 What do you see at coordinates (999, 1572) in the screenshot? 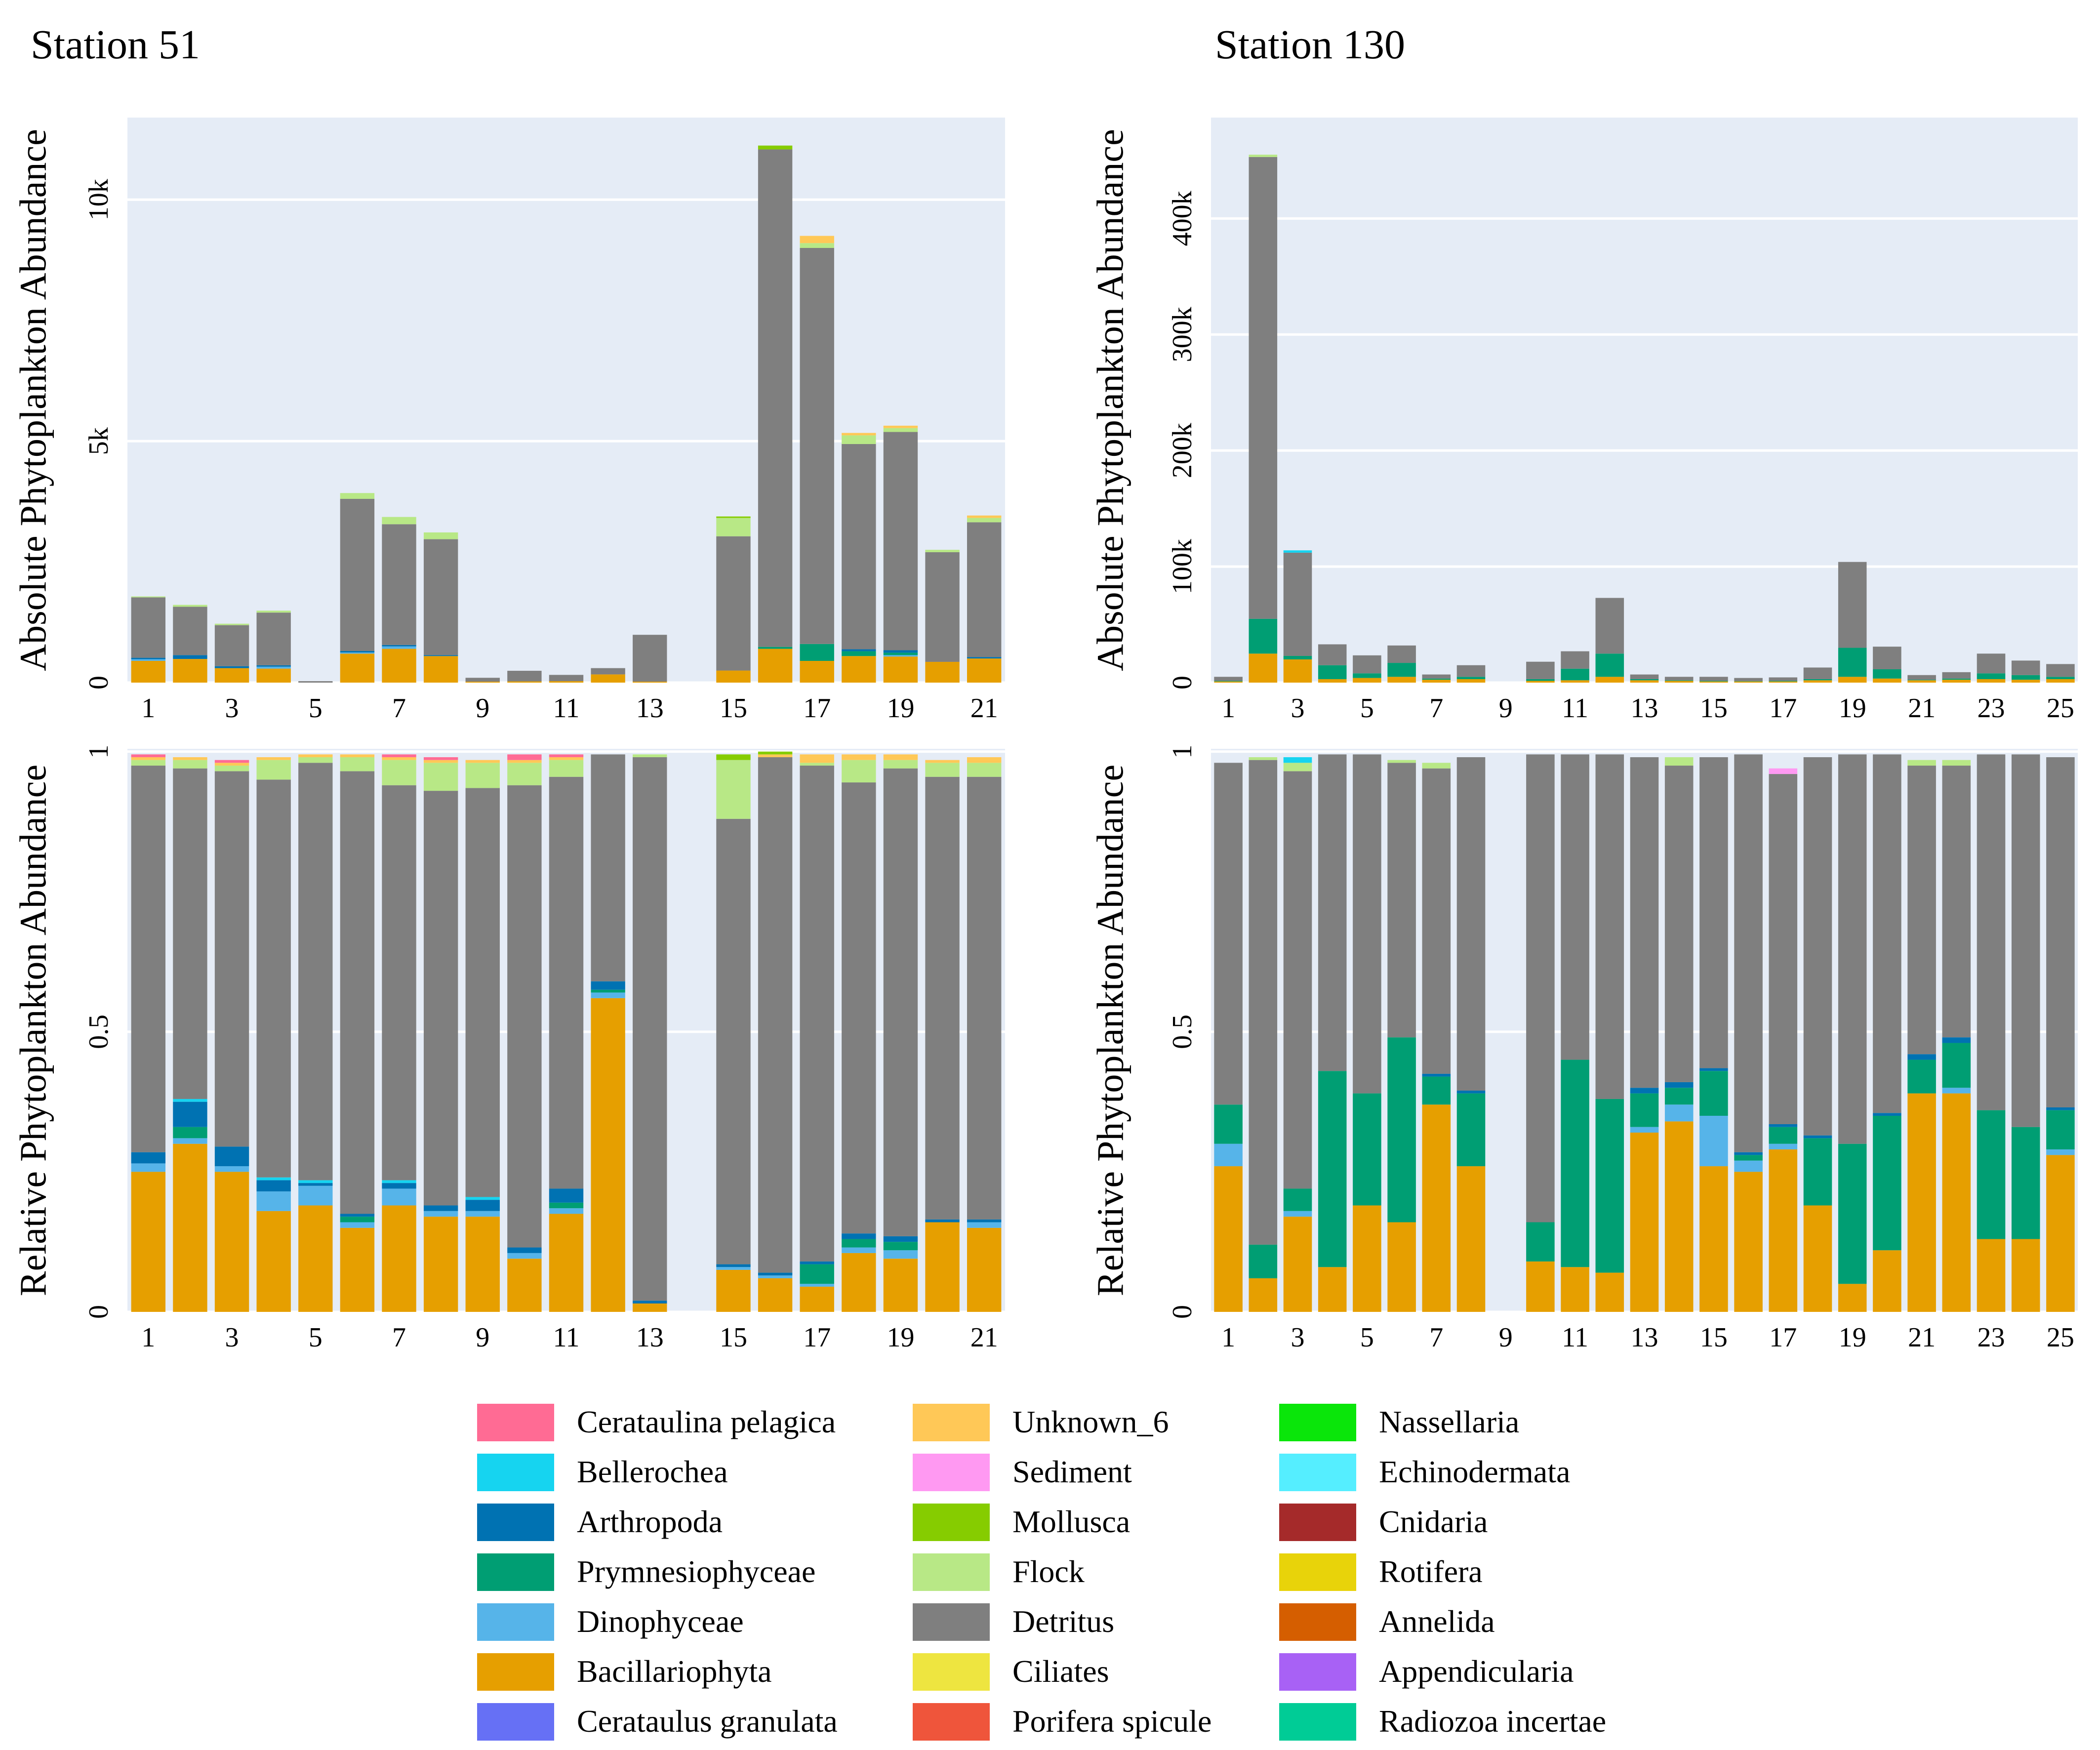
I see `legend-item: Flock` at bounding box center [999, 1572].